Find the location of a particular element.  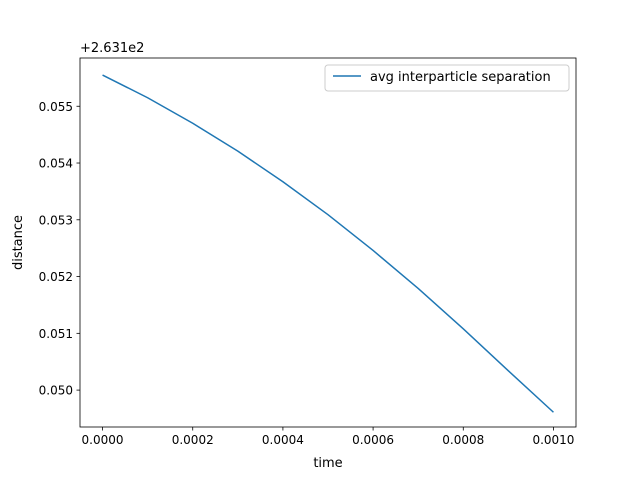

y-axis-label: distance is located at coordinates (18, 242).